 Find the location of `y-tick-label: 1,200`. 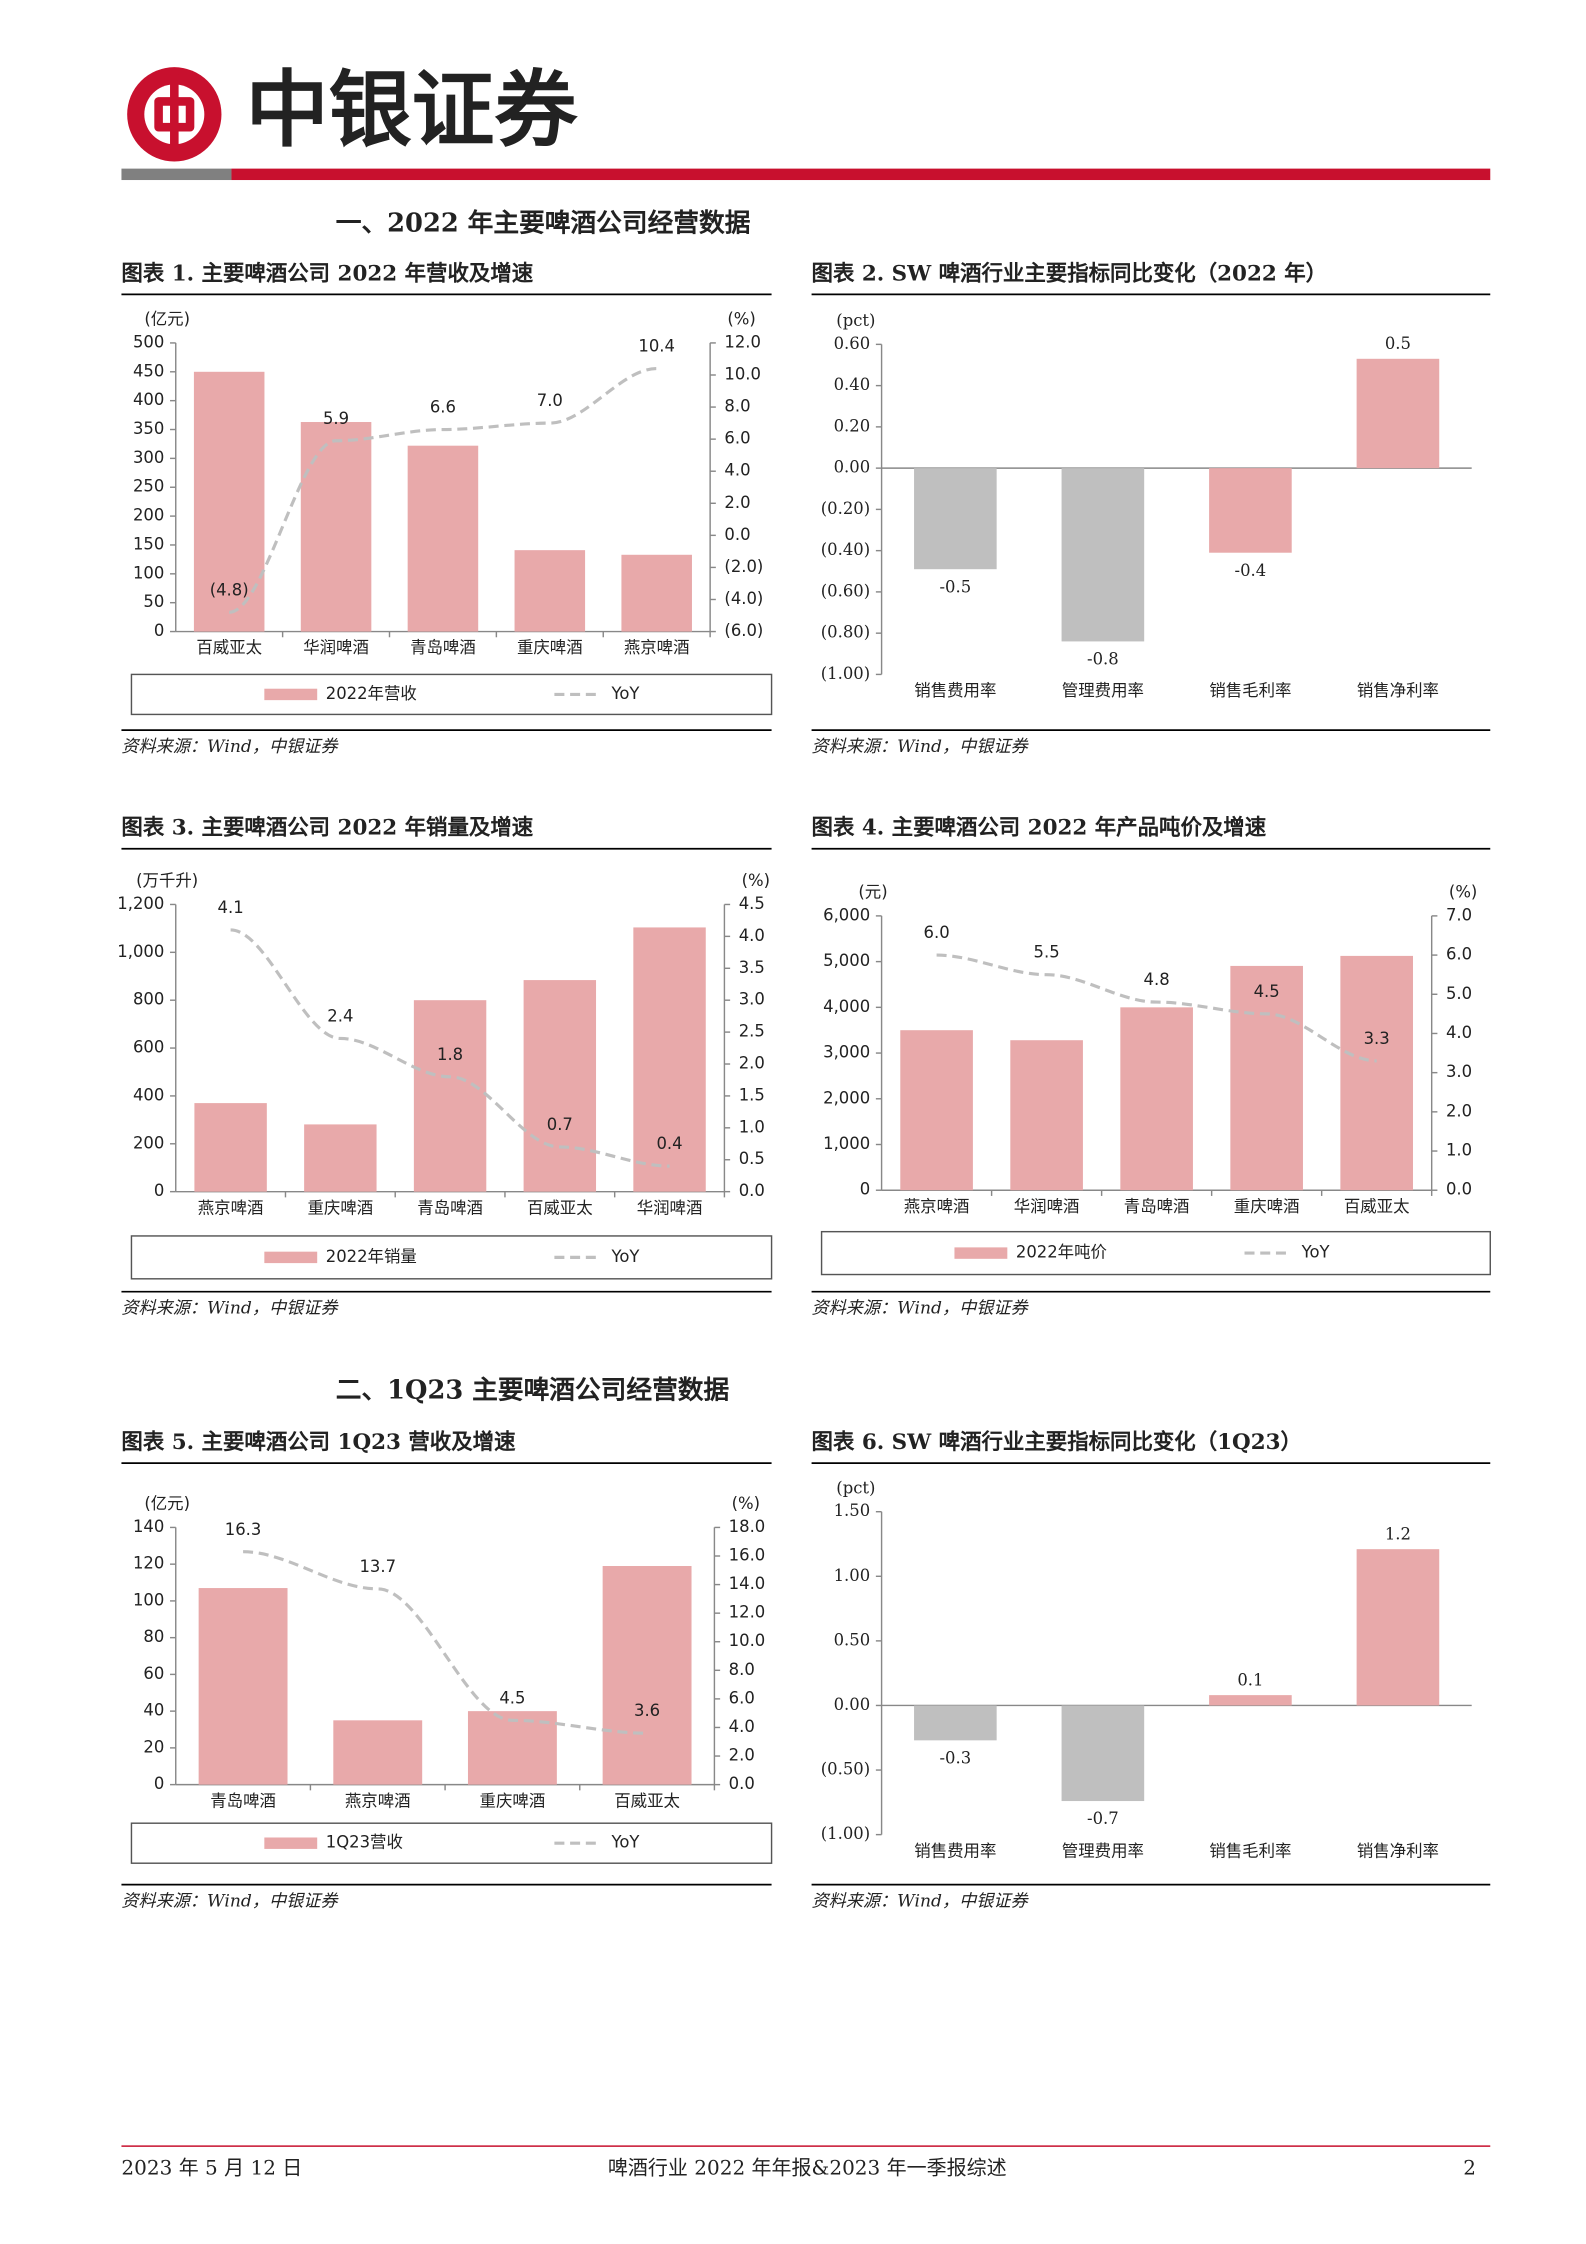

y-tick-label: 1,200 is located at coordinates (140, 903).